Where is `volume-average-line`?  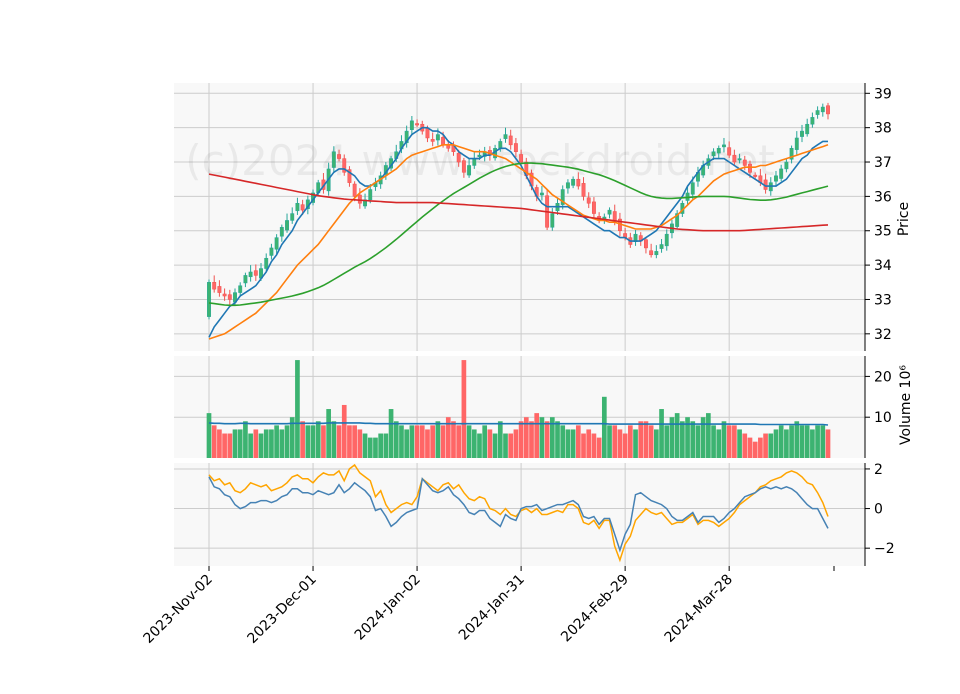 volume-average-line is located at coordinates (518, 424).